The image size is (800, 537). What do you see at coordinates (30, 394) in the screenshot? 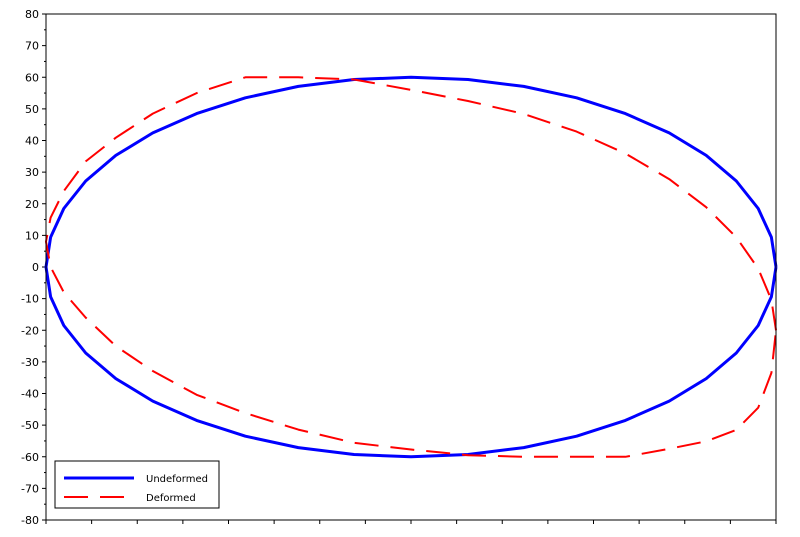
I see `y-tick-label: -40` at bounding box center [30, 394].